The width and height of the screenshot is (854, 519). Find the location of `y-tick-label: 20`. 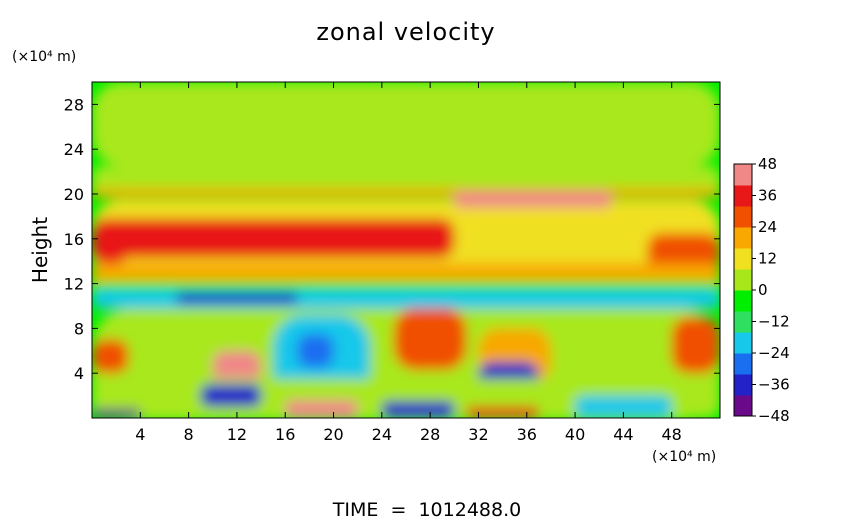

y-tick-label: 20 is located at coordinates (74, 194).